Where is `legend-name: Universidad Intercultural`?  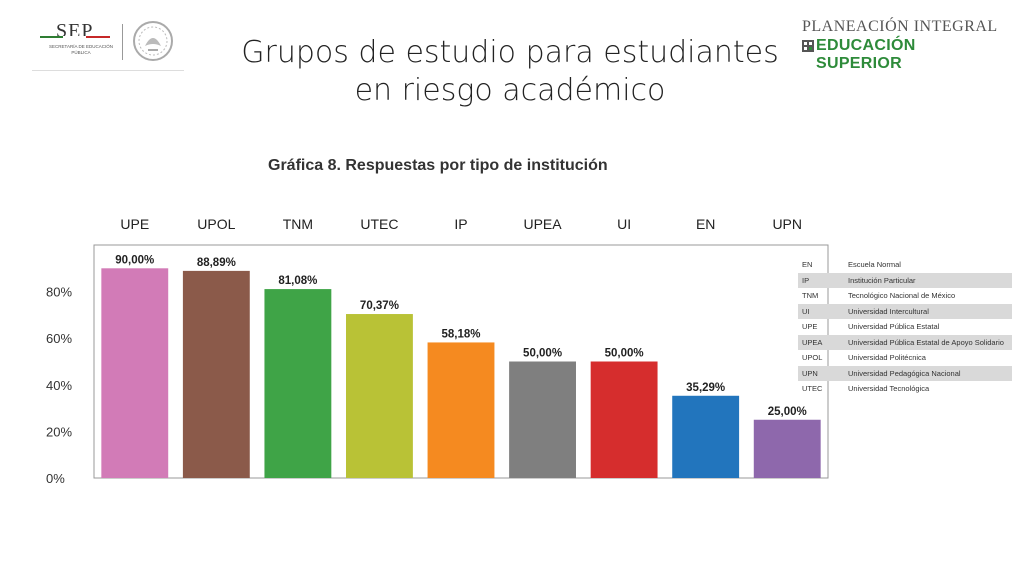
legend-name: Universidad Intercultural is located at coordinates (928, 311).